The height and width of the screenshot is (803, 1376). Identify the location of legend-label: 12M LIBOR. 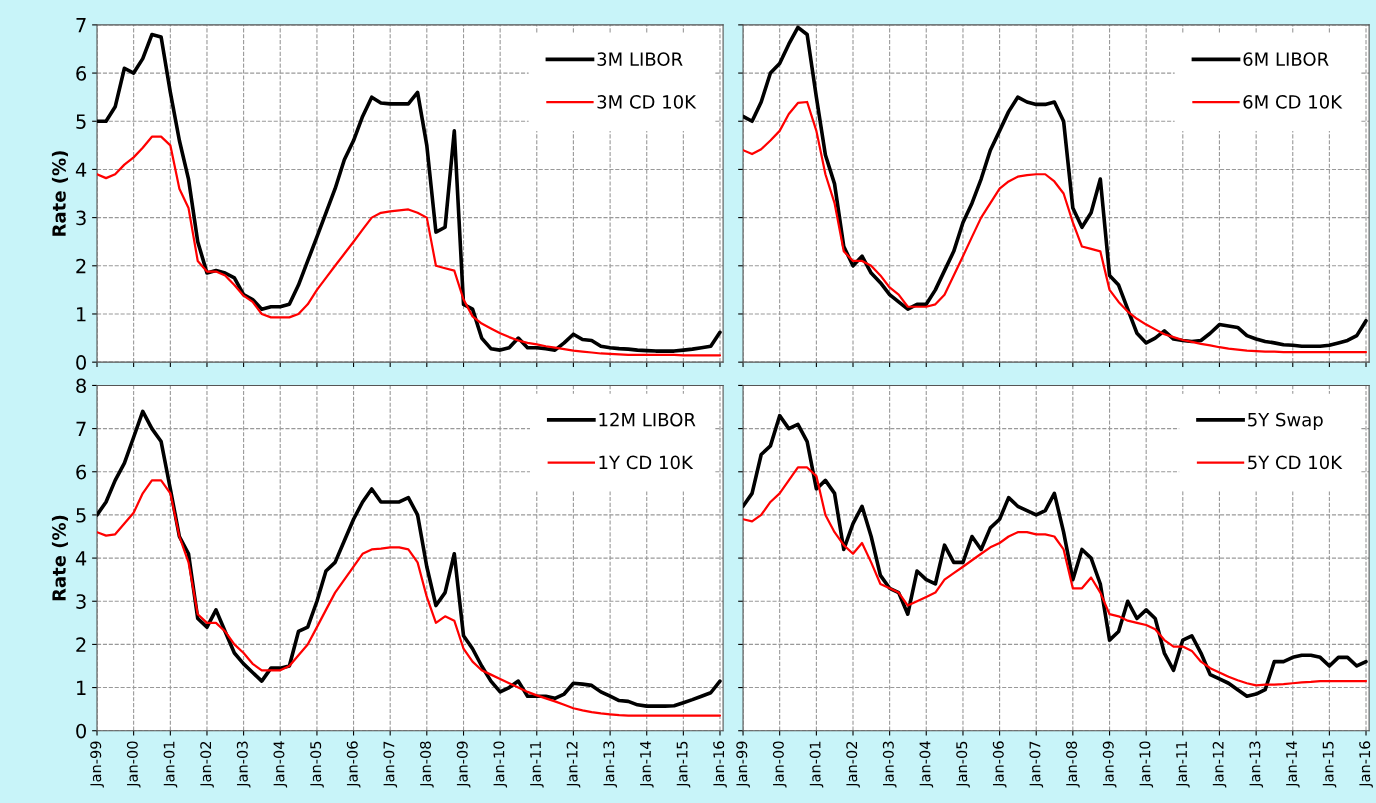
(647, 419).